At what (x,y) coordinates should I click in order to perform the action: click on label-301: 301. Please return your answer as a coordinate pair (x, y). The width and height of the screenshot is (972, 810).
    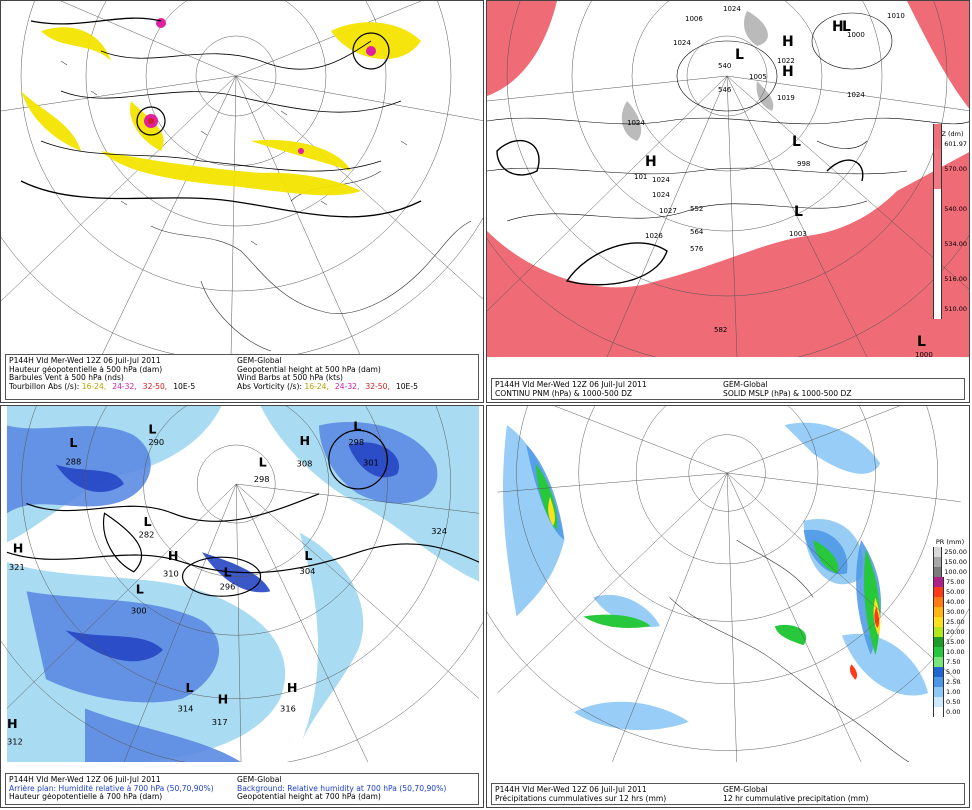
    Looking at the image, I should click on (371, 462).